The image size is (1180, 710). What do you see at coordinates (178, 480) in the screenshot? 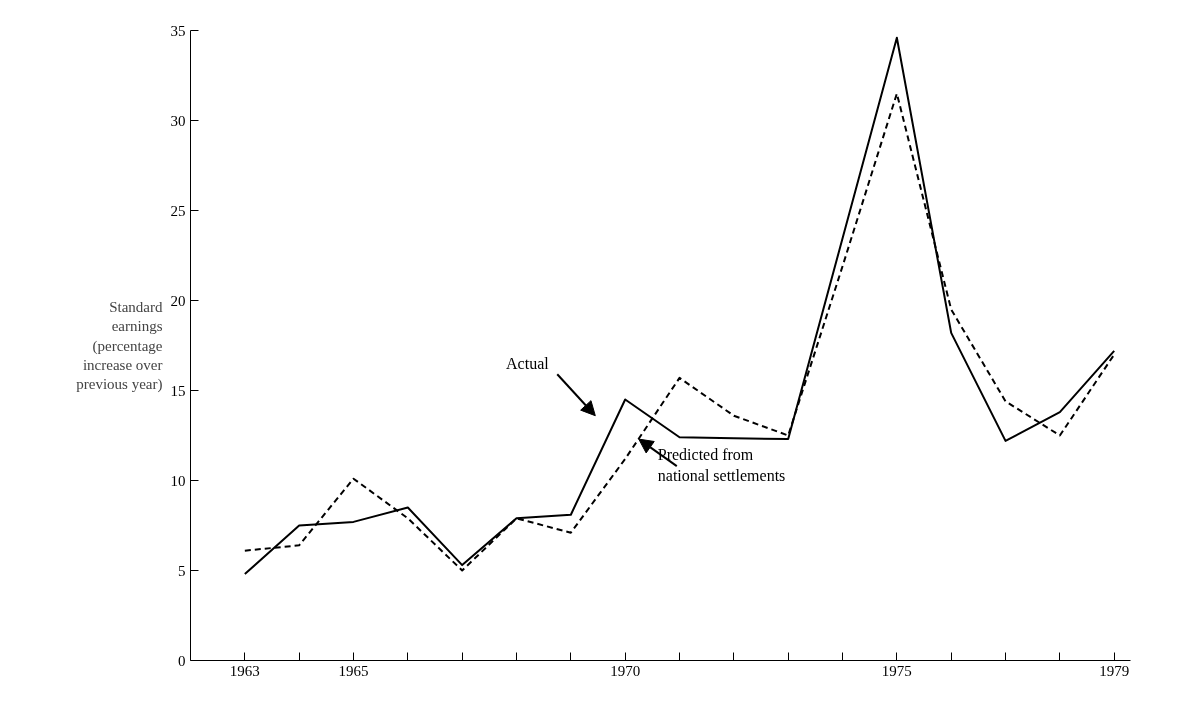
I see `y-tick-label: 10` at bounding box center [178, 480].